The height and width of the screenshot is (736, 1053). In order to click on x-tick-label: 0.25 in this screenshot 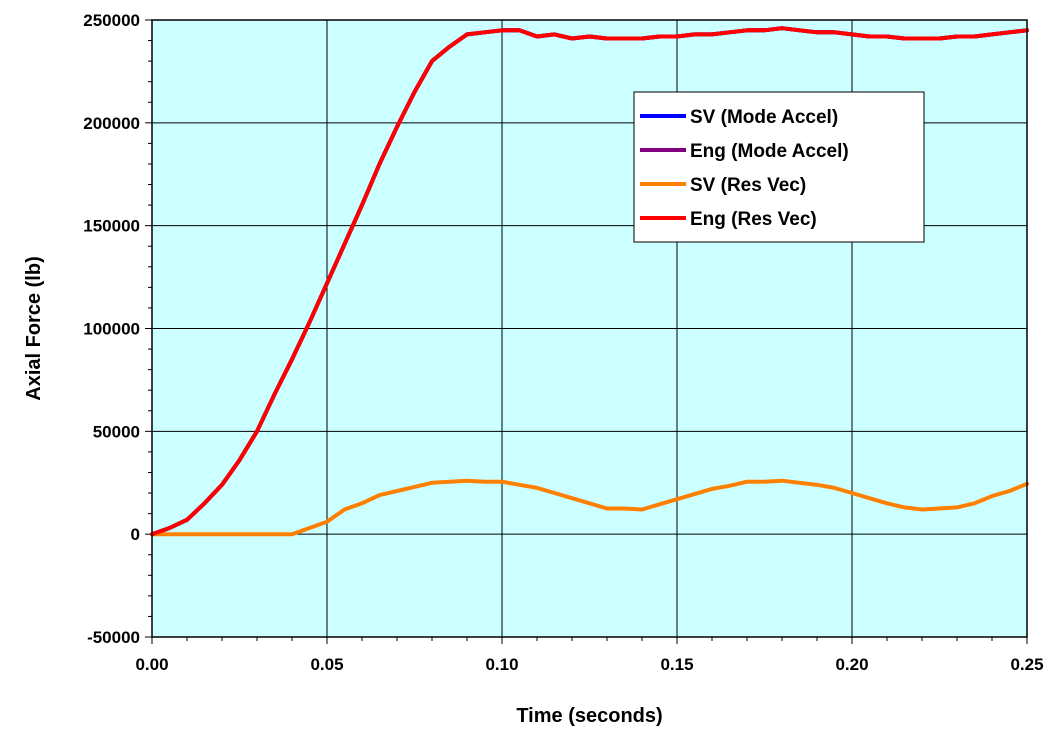, I will do `click(1026, 664)`.